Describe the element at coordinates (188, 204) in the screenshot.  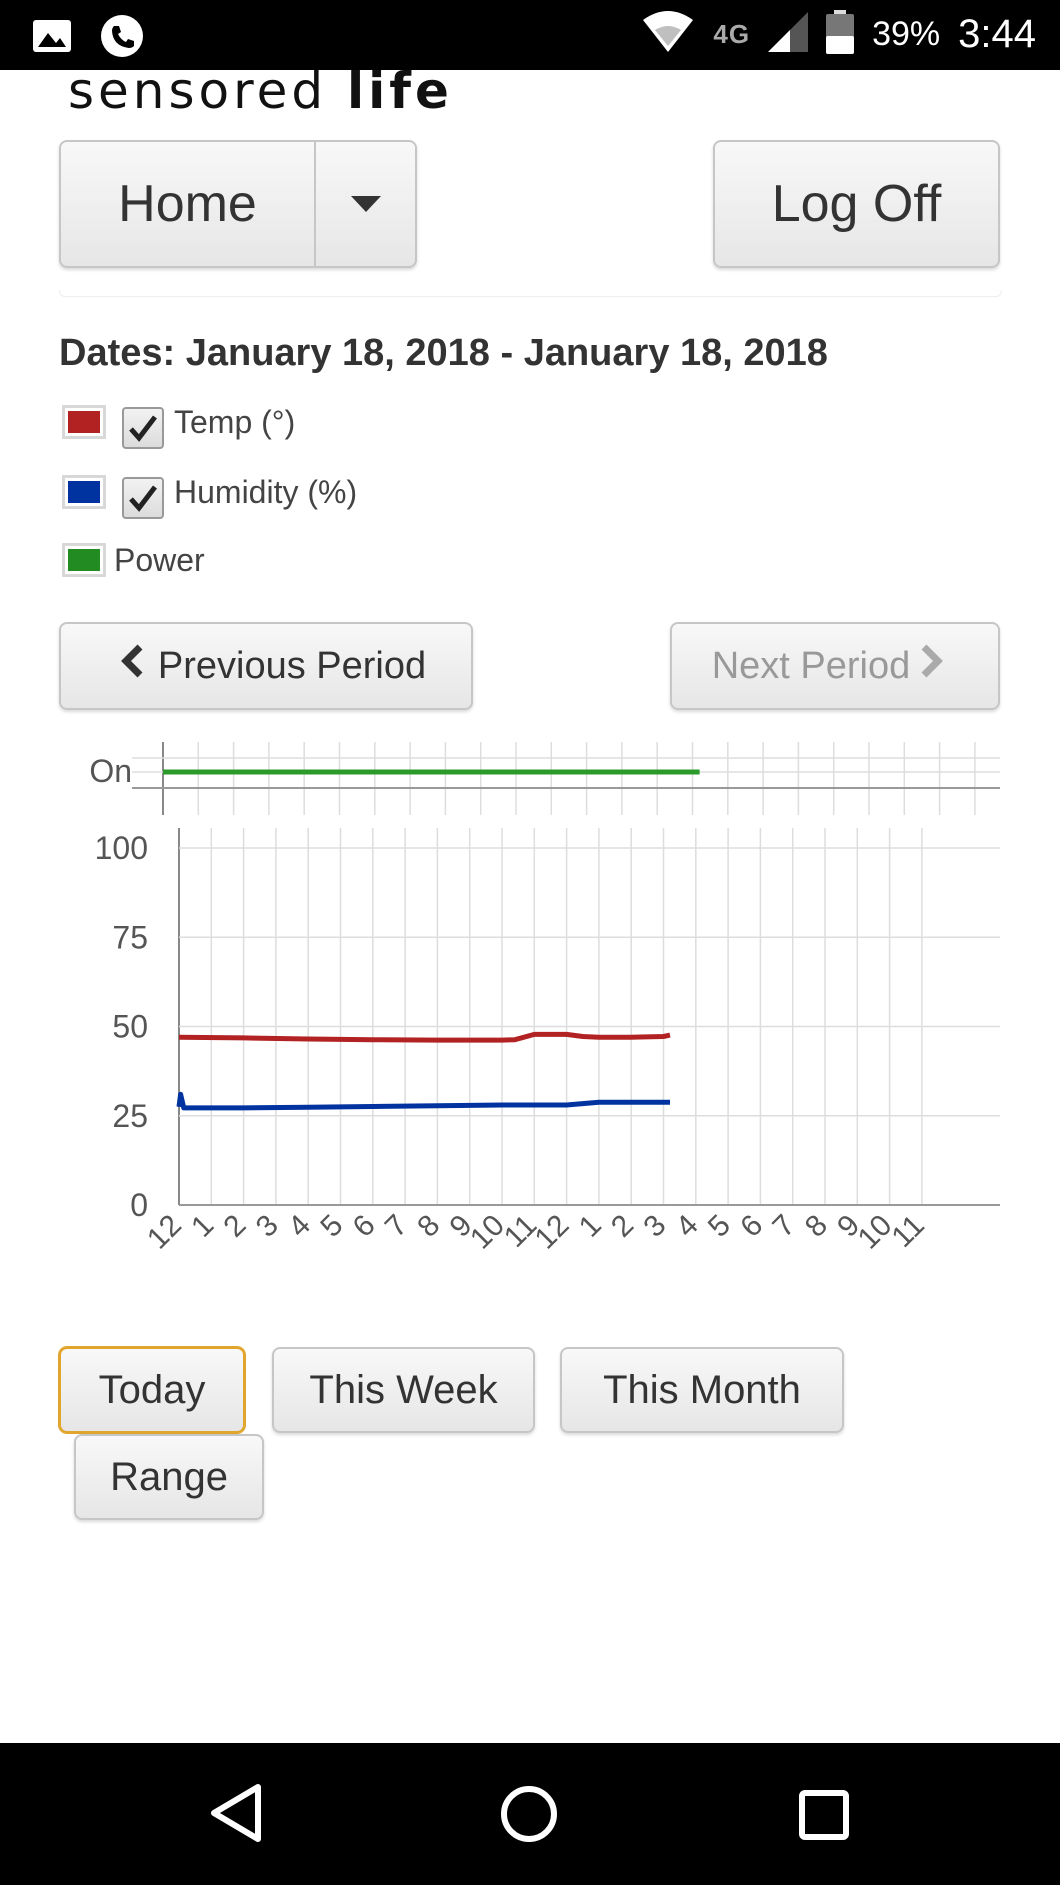
I see `home-button: Home` at that location.